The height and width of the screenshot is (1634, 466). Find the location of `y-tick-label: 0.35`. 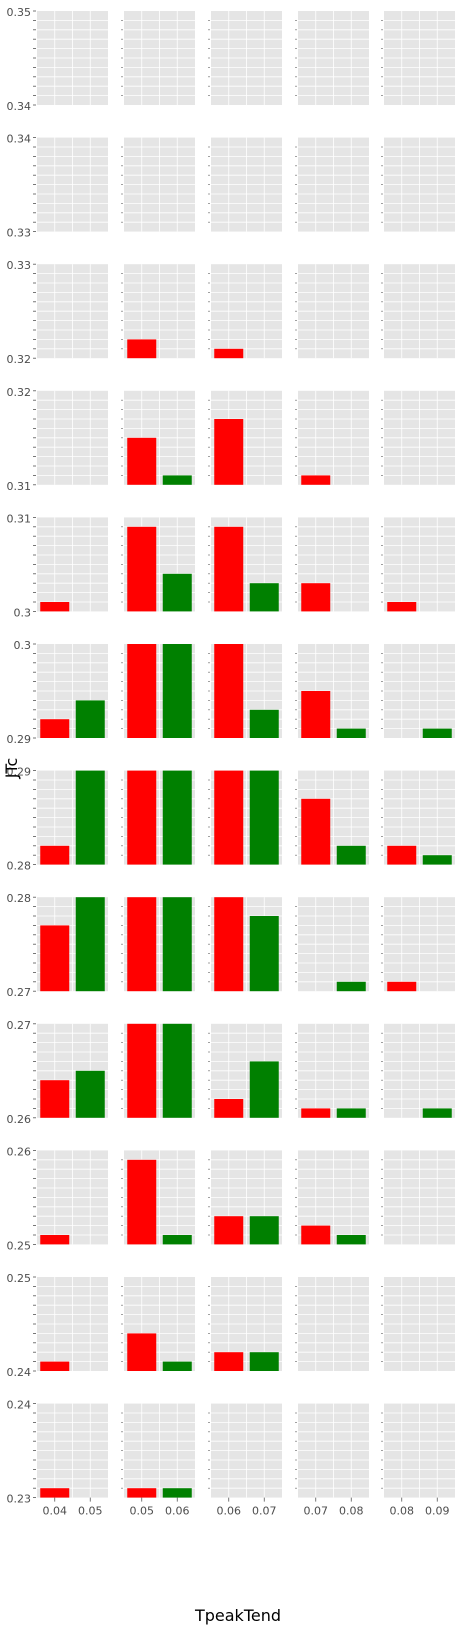

y-tick-label: 0.35 is located at coordinates (19, 12).